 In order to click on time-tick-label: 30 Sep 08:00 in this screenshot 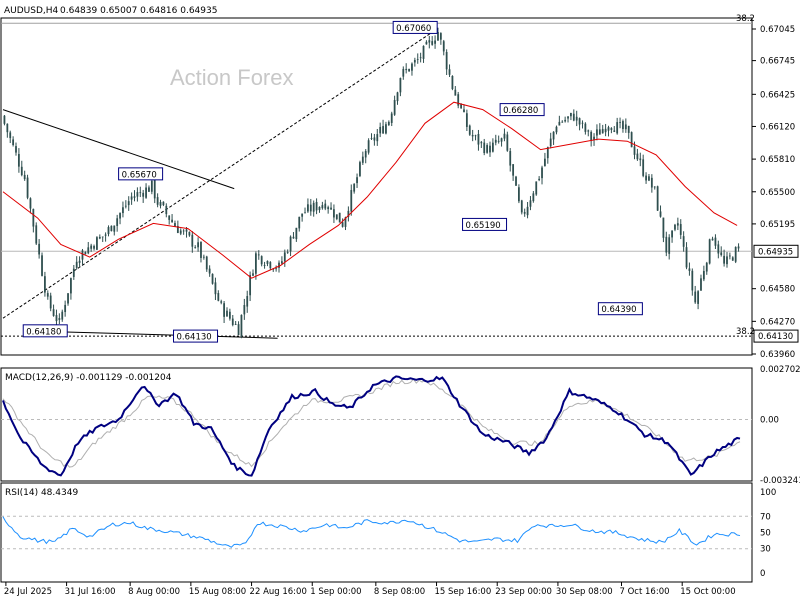, I will do `click(584, 592)`.